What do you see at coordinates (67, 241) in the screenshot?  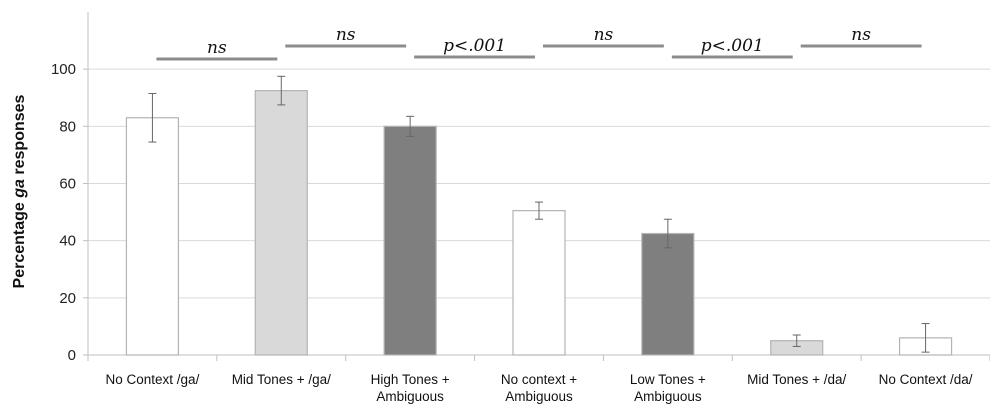 I see `y-tick-label: 40` at bounding box center [67, 241].